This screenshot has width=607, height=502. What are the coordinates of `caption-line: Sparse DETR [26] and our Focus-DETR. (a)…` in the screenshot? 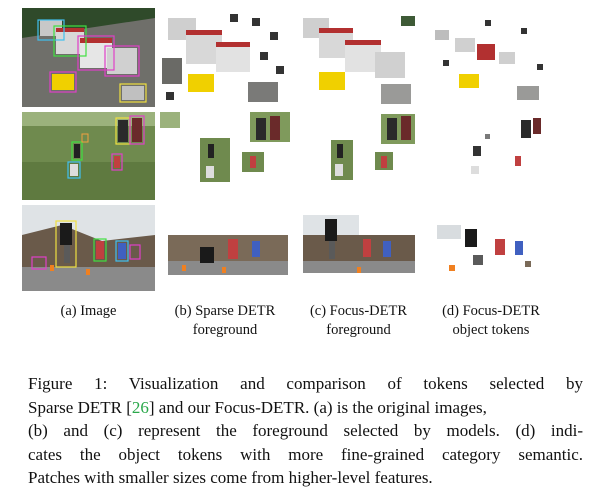 It's located at (305, 408).